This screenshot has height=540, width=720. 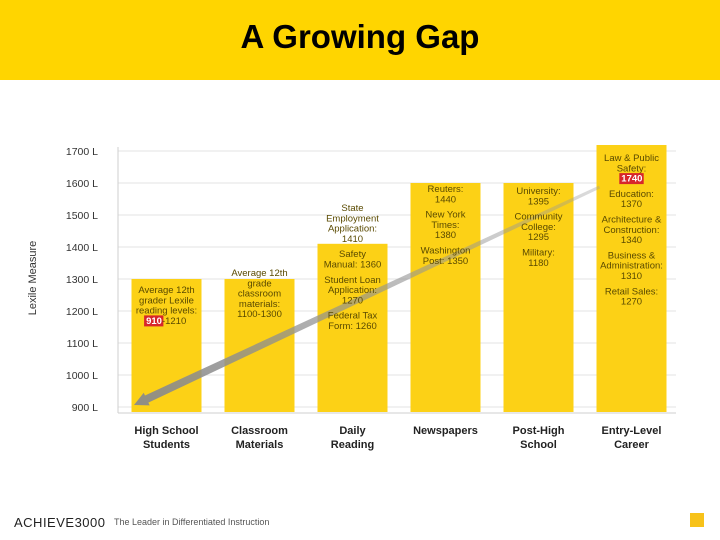 I want to click on x-category-label: Newspapers, so click(x=445, y=431).